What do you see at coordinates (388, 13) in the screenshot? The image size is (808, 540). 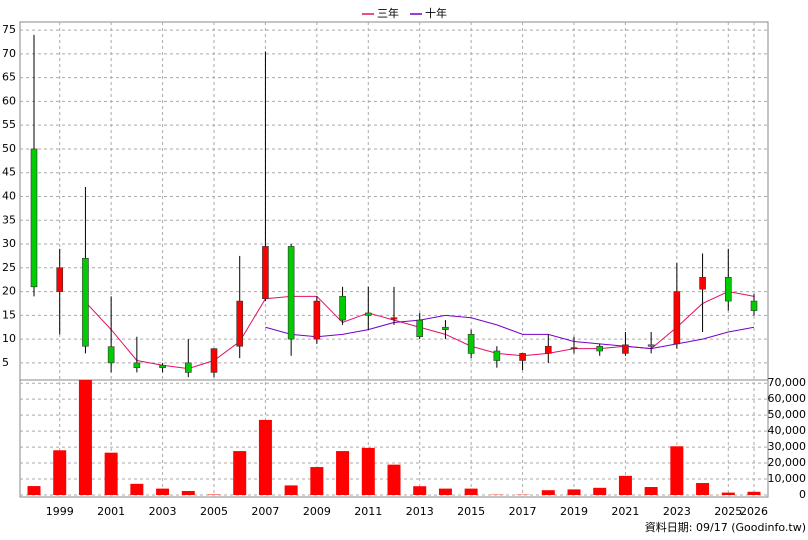 I see `legend-label: 三年` at bounding box center [388, 13].